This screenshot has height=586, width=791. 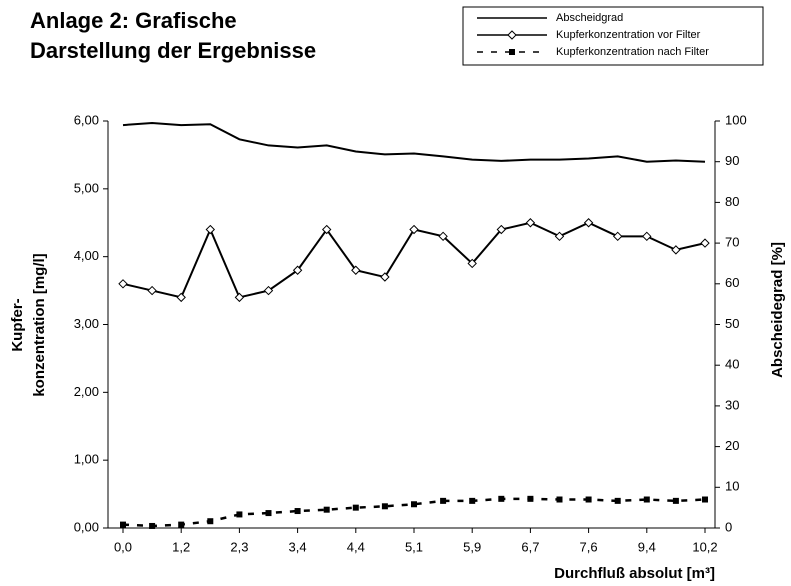 What do you see at coordinates (732, 201) in the screenshot?
I see `y2-tick-label: 80` at bounding box center [732, 201].